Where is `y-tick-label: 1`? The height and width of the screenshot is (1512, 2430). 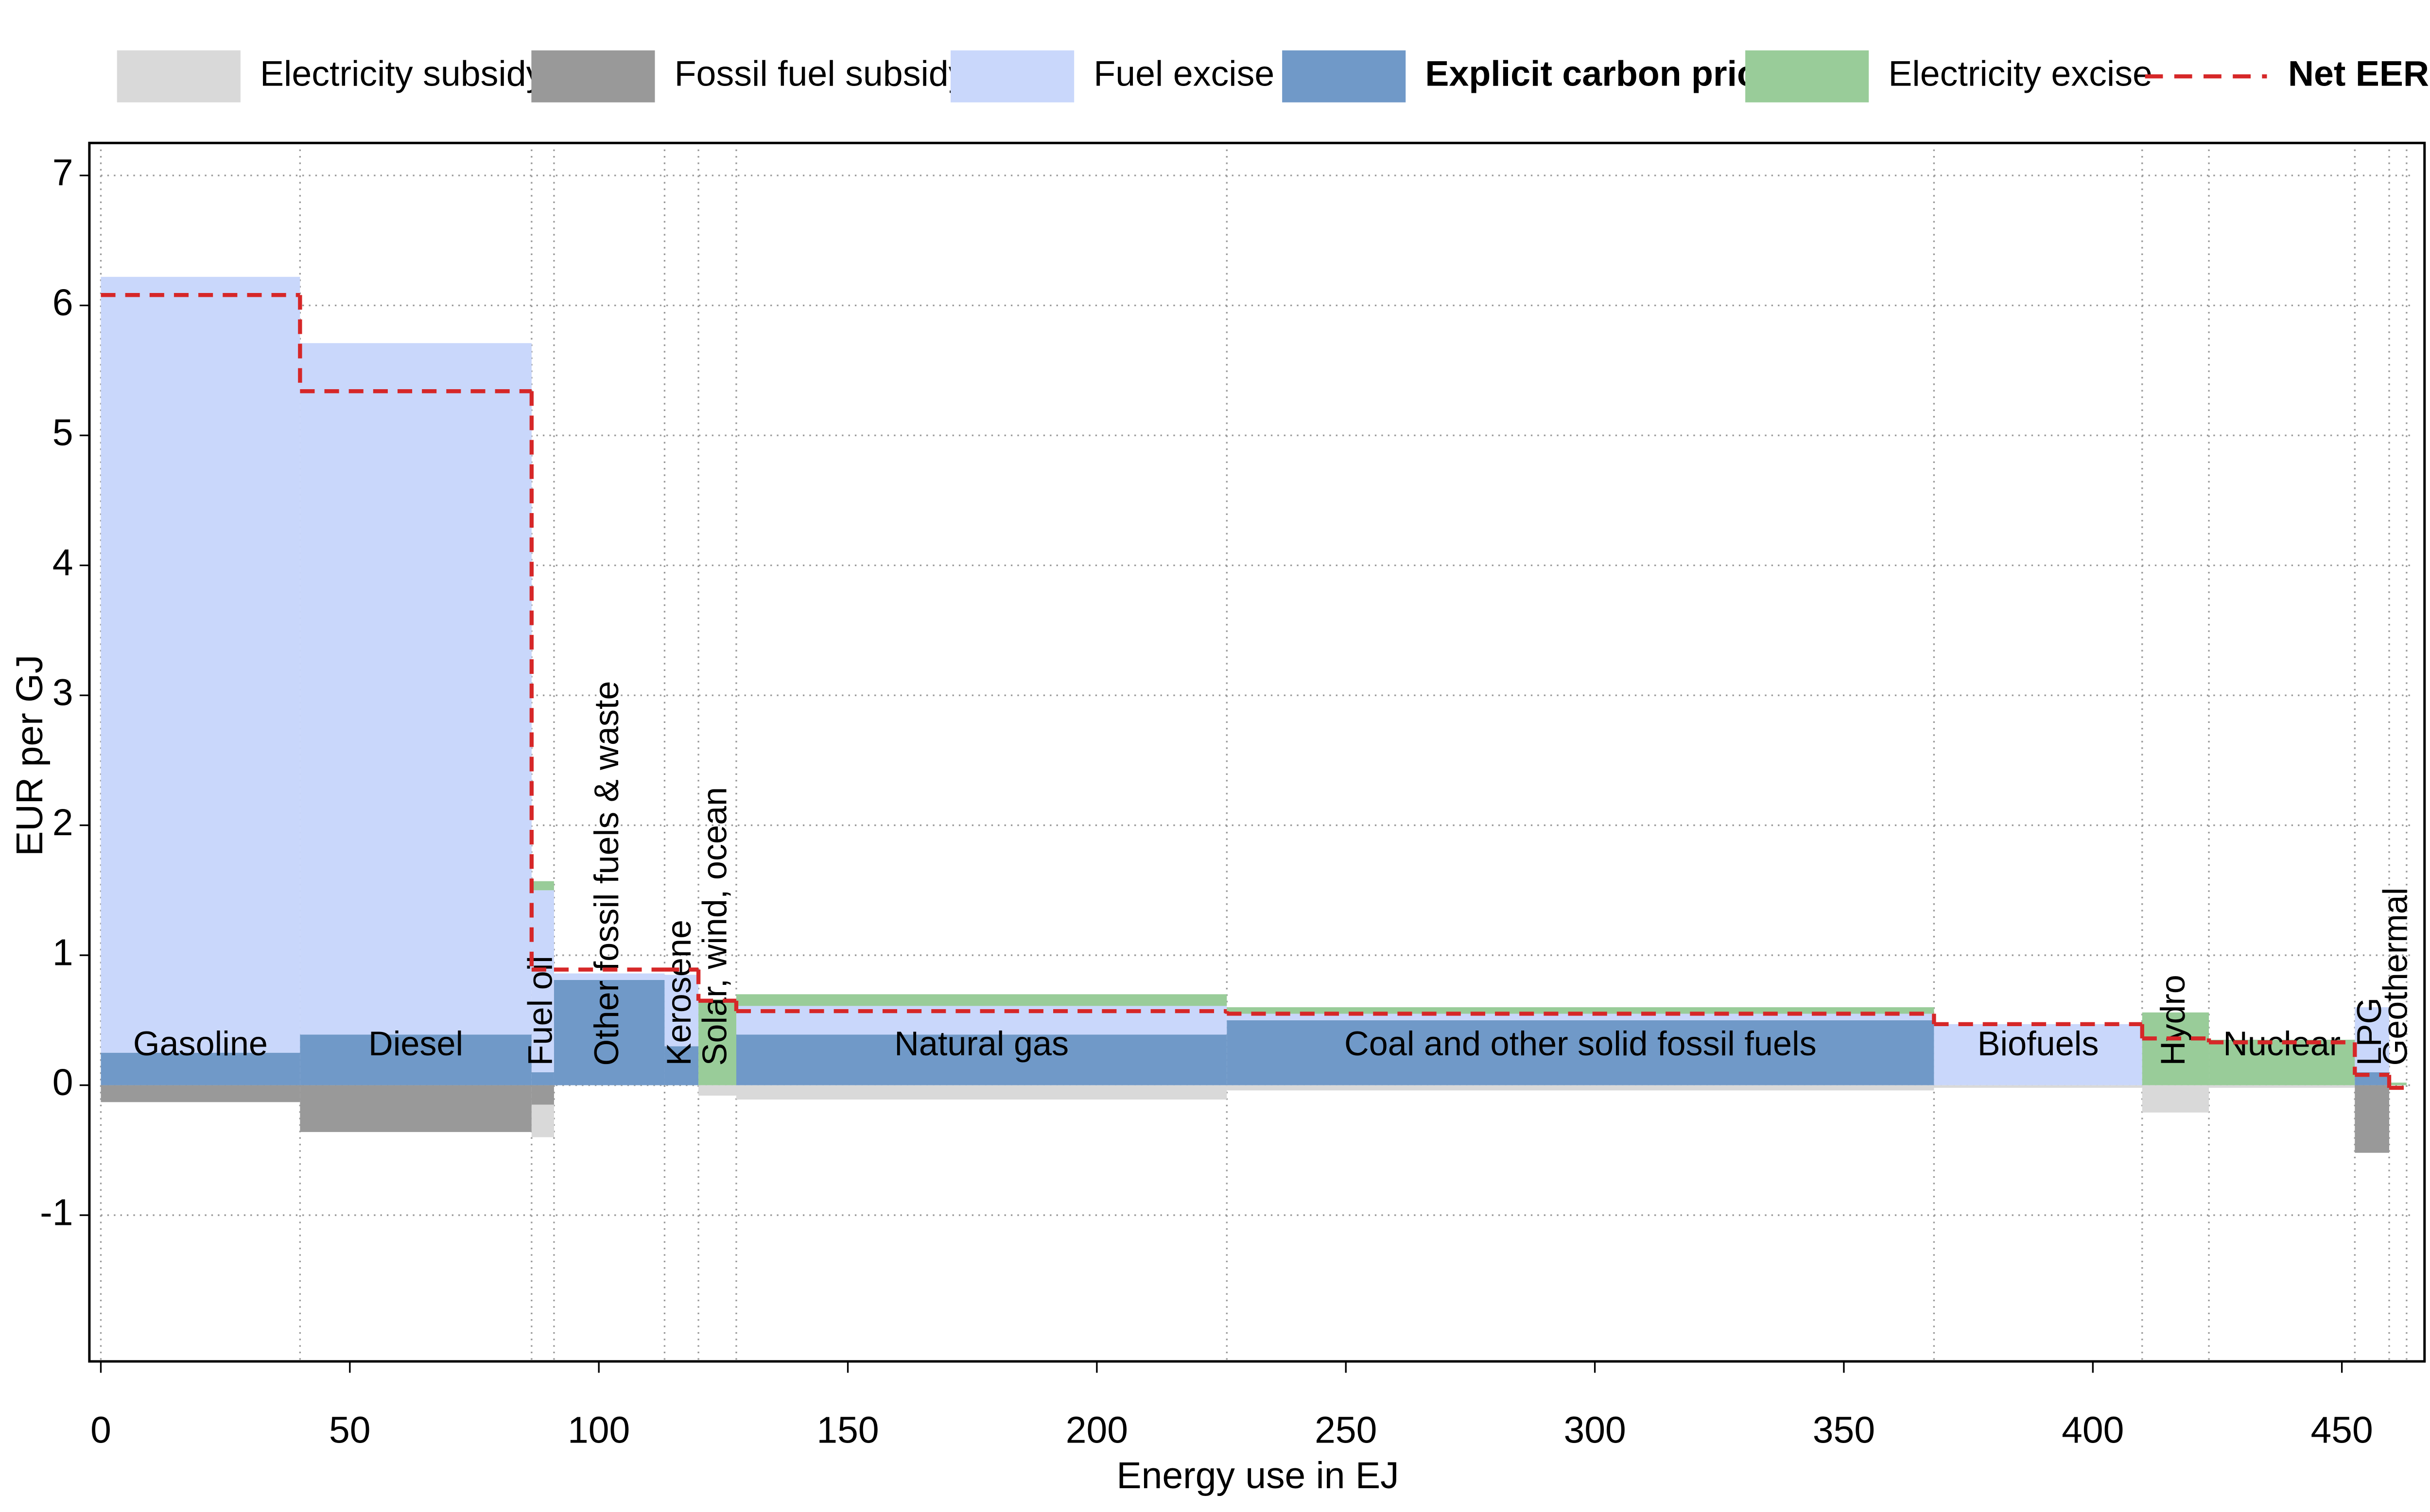 y-tick-label: 1 is located at coordinates (62, 952).